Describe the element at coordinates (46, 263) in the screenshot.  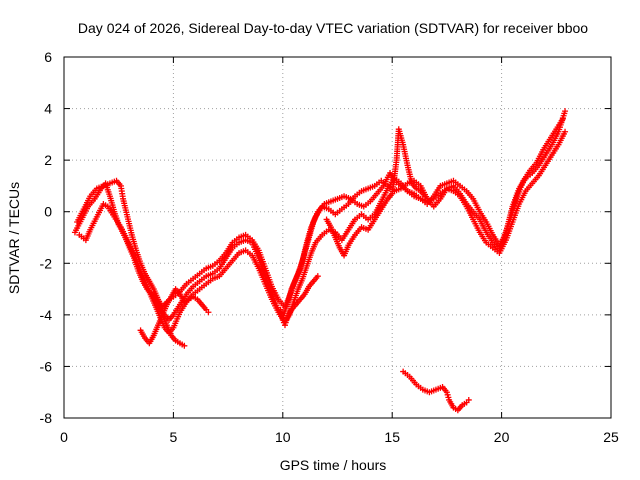
I see `y-tick-label: -2` at that location.